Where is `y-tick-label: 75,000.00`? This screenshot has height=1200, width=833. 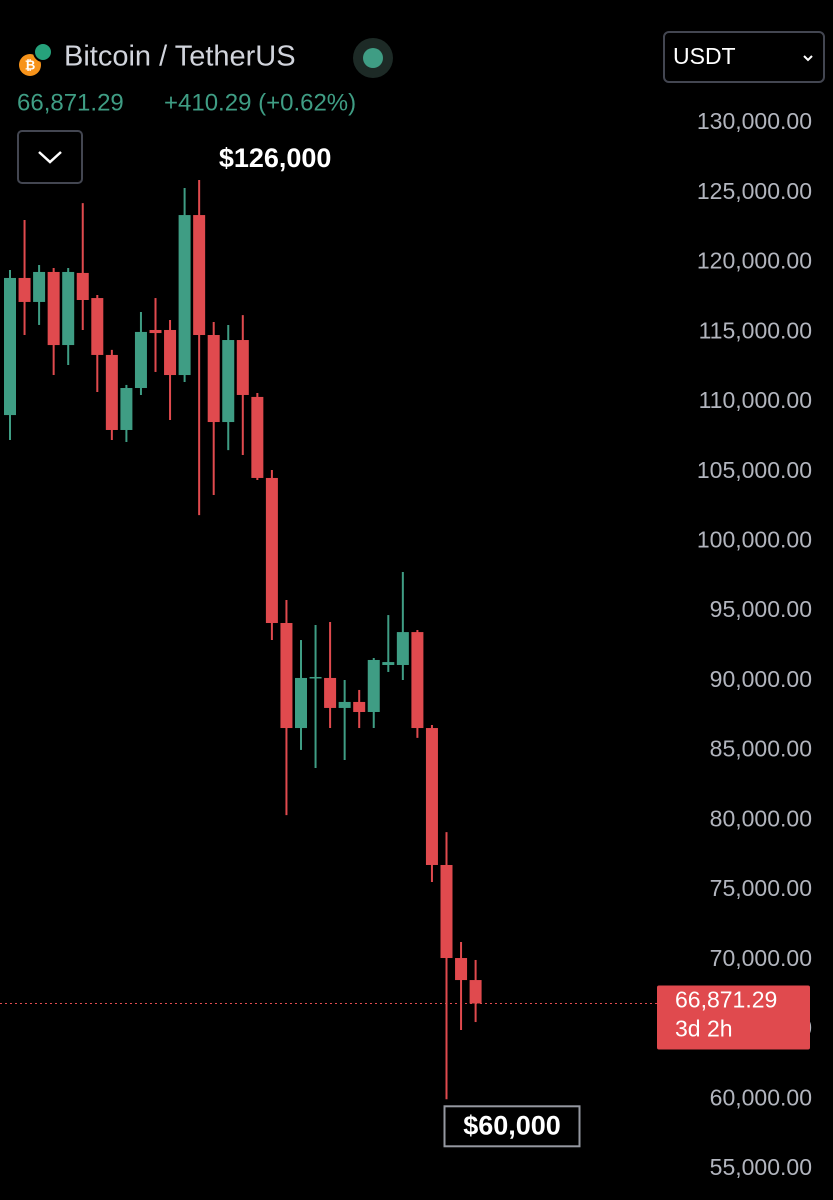
y-tick-label: 75,000.00 is located at coordinates (761, 888).